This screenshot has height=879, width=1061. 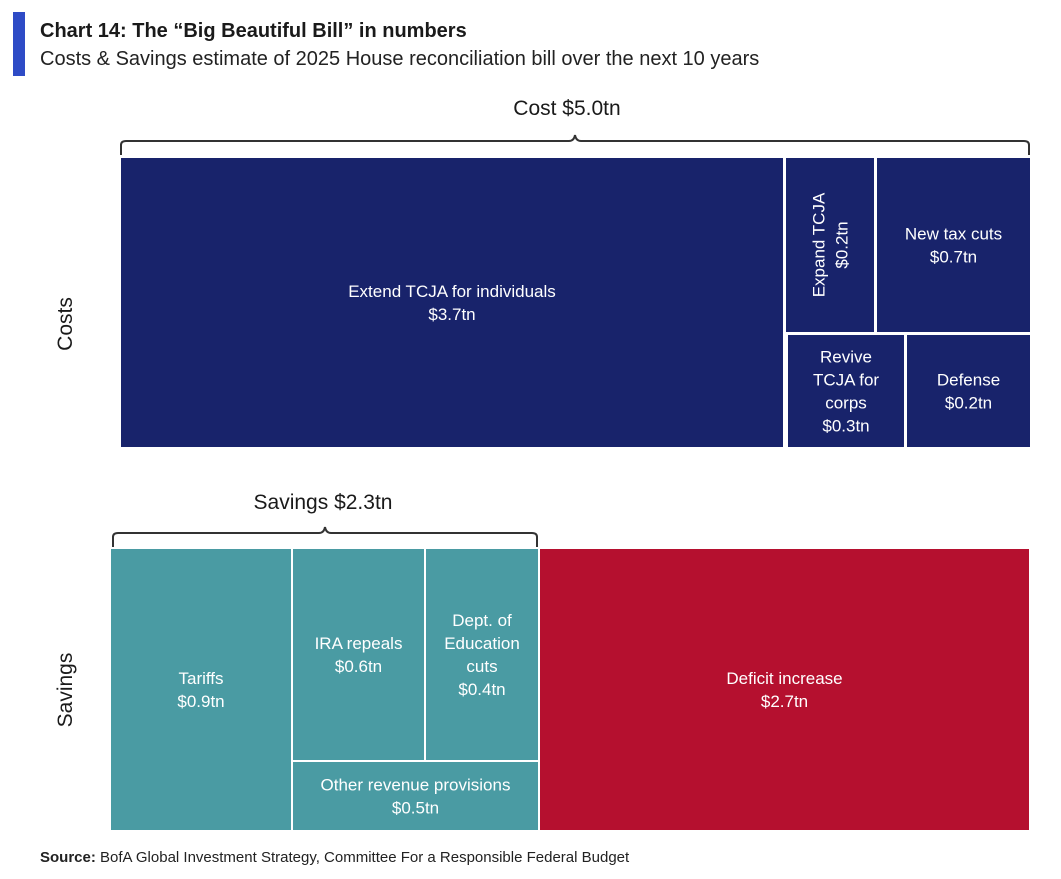 I want to click on treemap-label-line: Tariffs, so click(x=200, y=678).